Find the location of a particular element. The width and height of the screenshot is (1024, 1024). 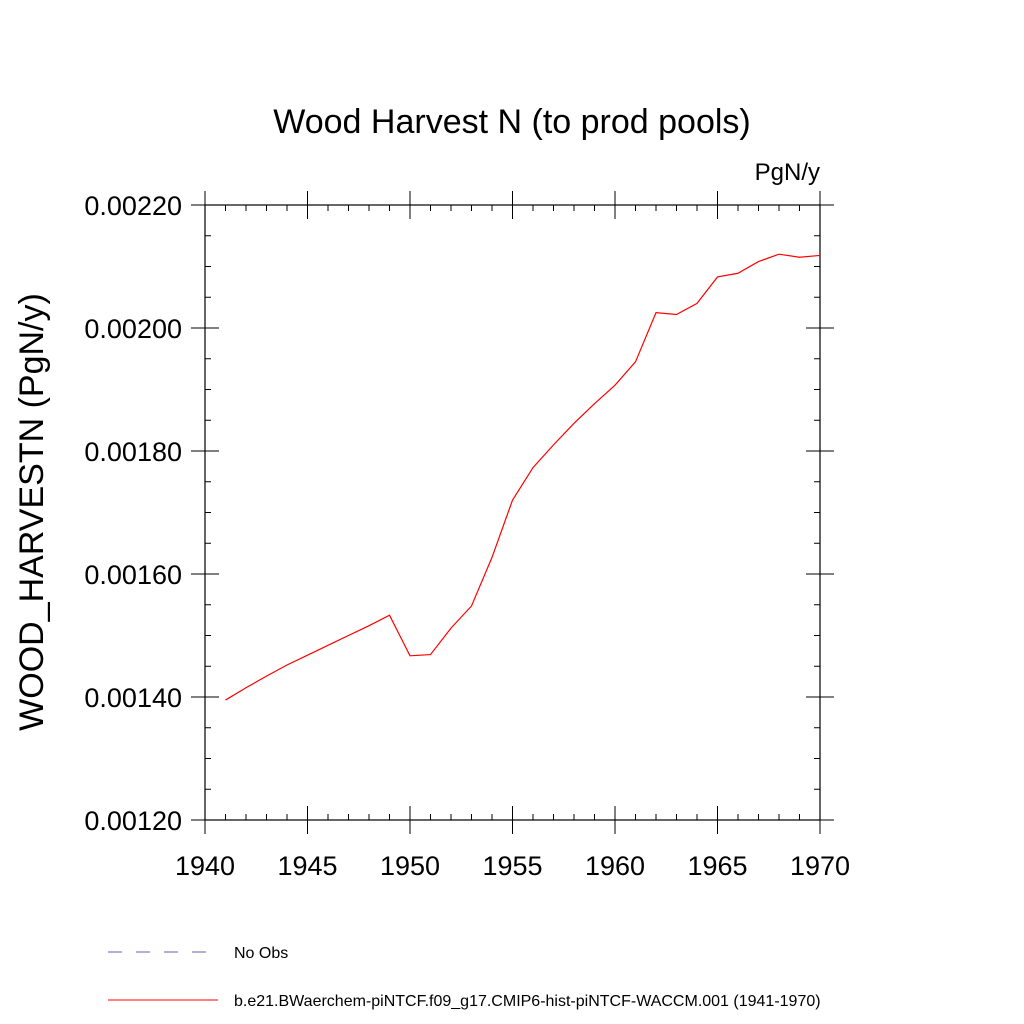

units-label: PgN/y is located at coordinates (787, 172).